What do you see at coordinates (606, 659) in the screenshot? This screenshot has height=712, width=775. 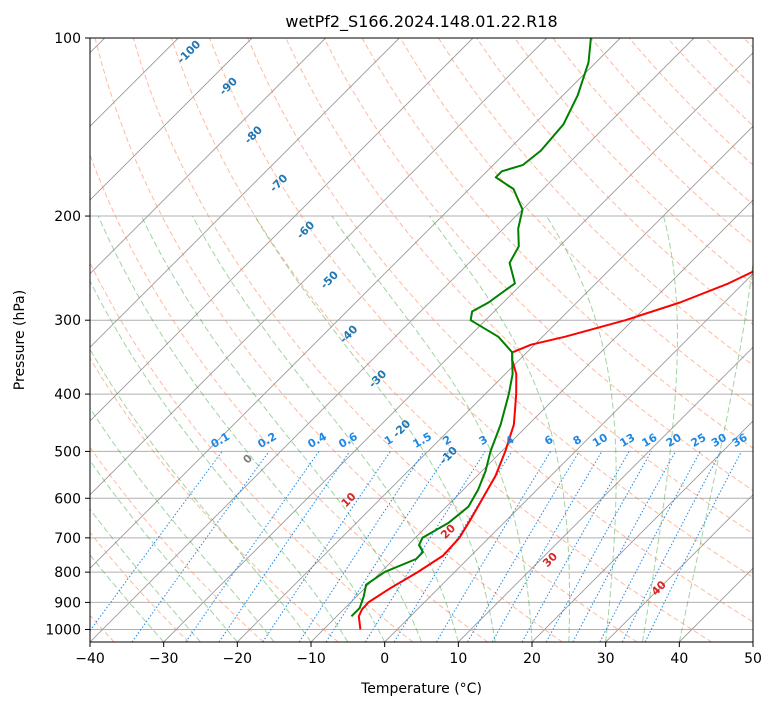 I see `x-tick-label: 30` at bounding box center [606, 659].